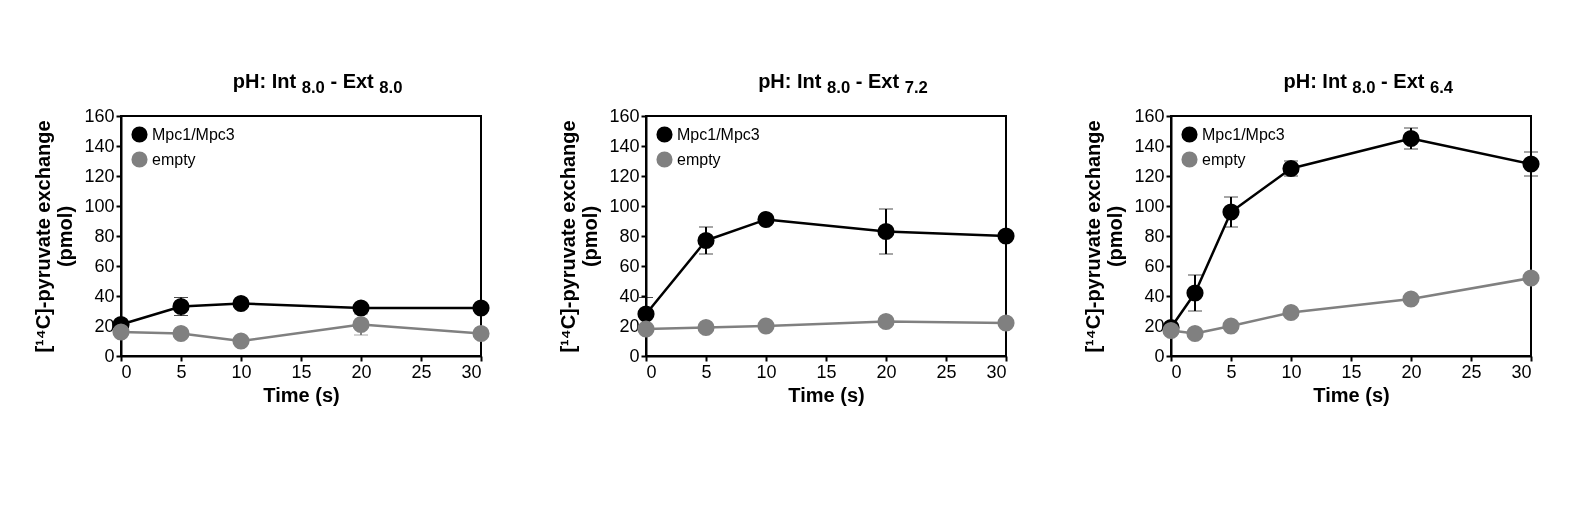 The width and height of the screenshot is (1576, 506). What do you see at coordinates (1368, 84) in the screenshot?
I see `chart-title: pH: Int $_{8.0}$ - Ext $_{6.4}$` at bounding box center [1368, 84].